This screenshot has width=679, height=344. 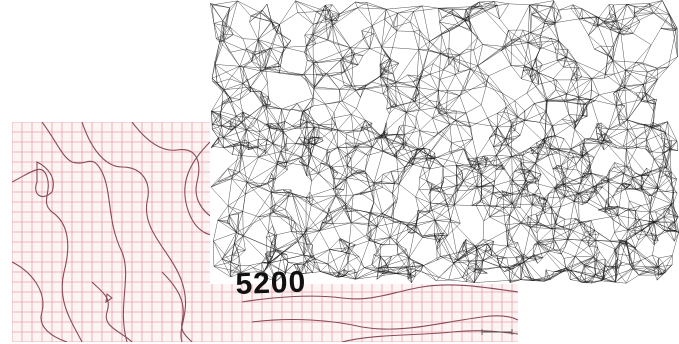 What do you see at coordinates (497, 332) in the screenshot?
I see `scale-bar` at bounding box center [497, 332].